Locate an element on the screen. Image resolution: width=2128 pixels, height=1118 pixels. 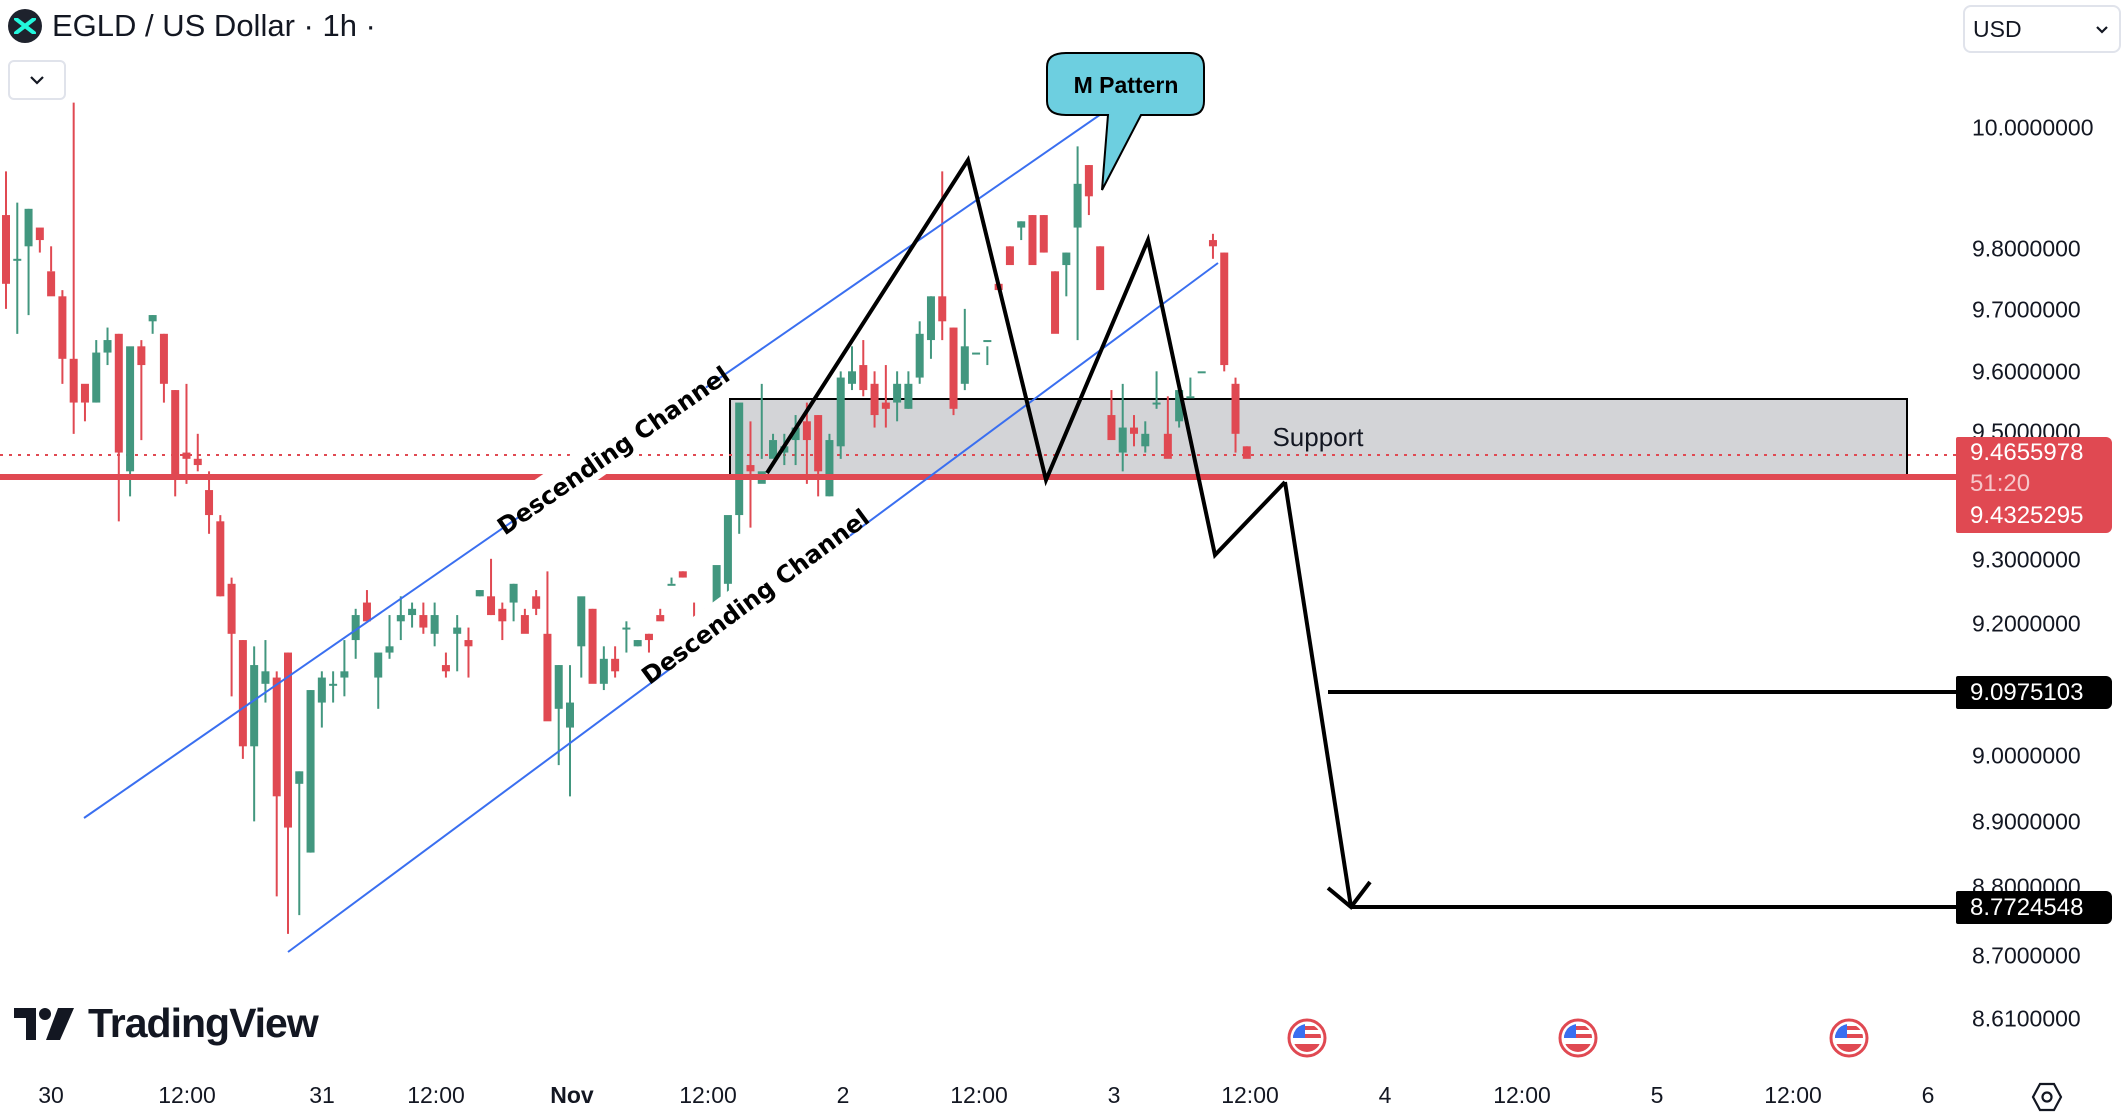
time-tick-label: Nov is located at coordinates (572, 1095).